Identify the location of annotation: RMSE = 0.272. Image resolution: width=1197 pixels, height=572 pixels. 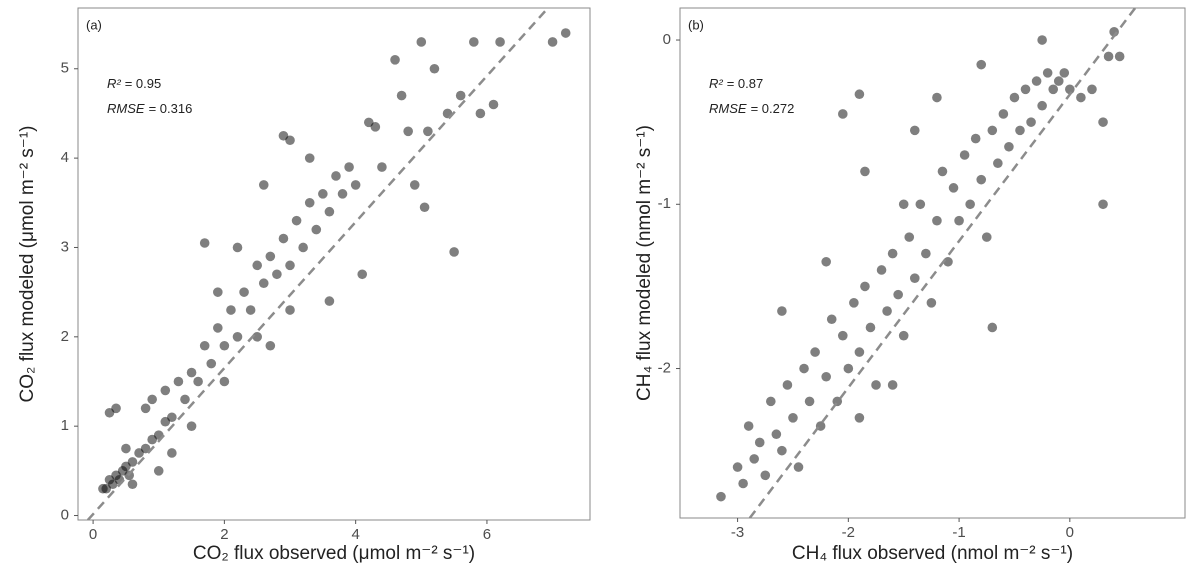
(751, 108).